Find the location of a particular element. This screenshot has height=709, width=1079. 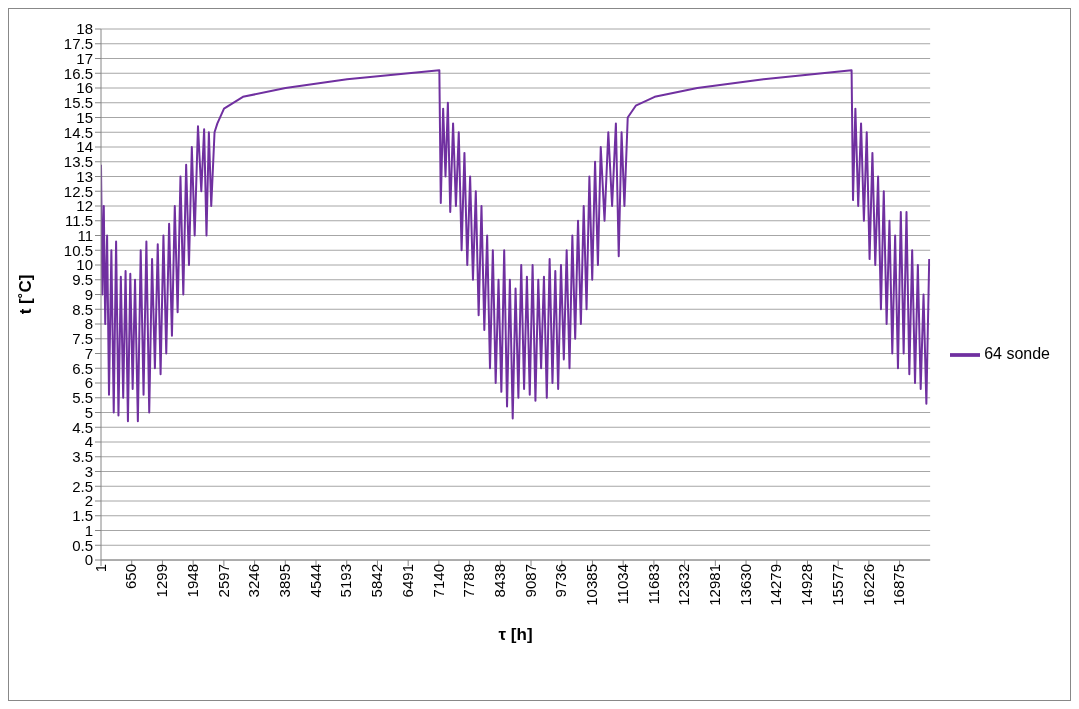

y-tick-label: 4 is located at coordinates (88, 442).